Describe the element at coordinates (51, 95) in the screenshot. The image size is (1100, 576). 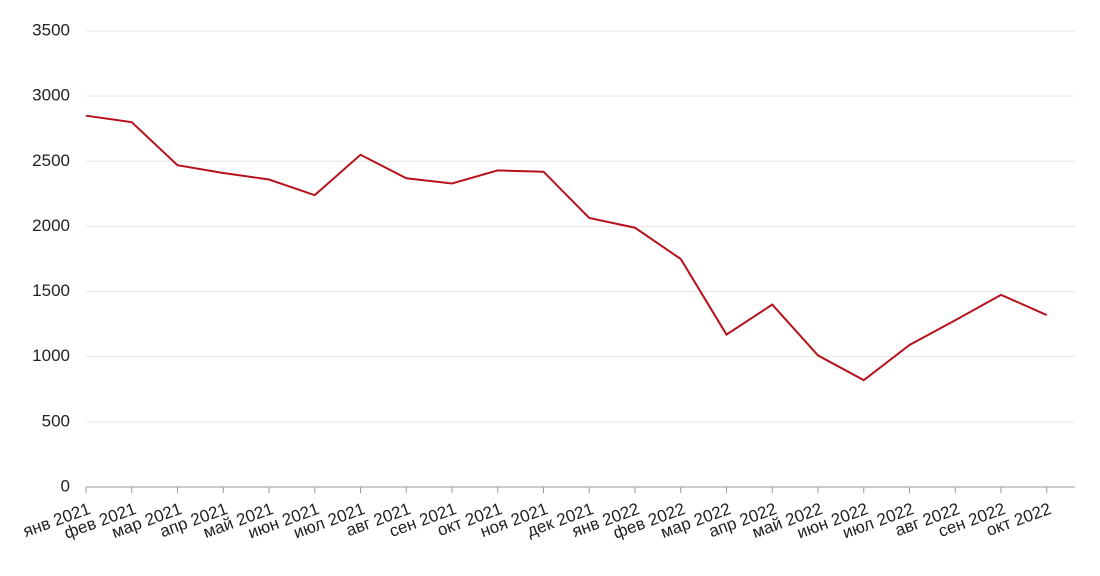
I see `y-tick-label: 3000` at that location.